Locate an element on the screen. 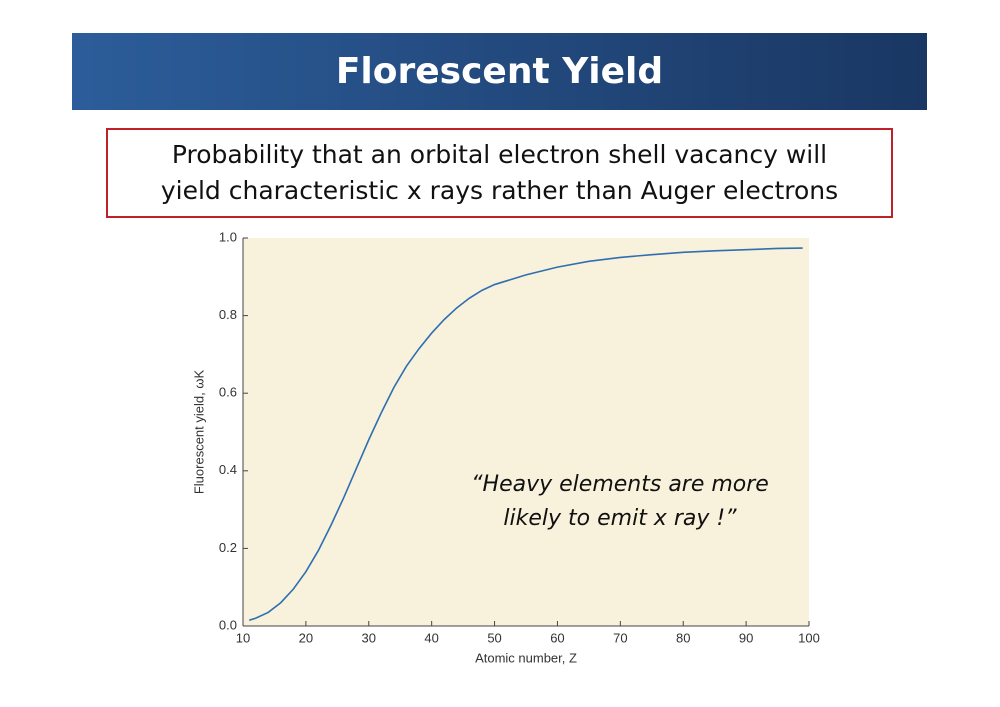  title-bar: Florescent Yield is located at coordinates (499, 71).